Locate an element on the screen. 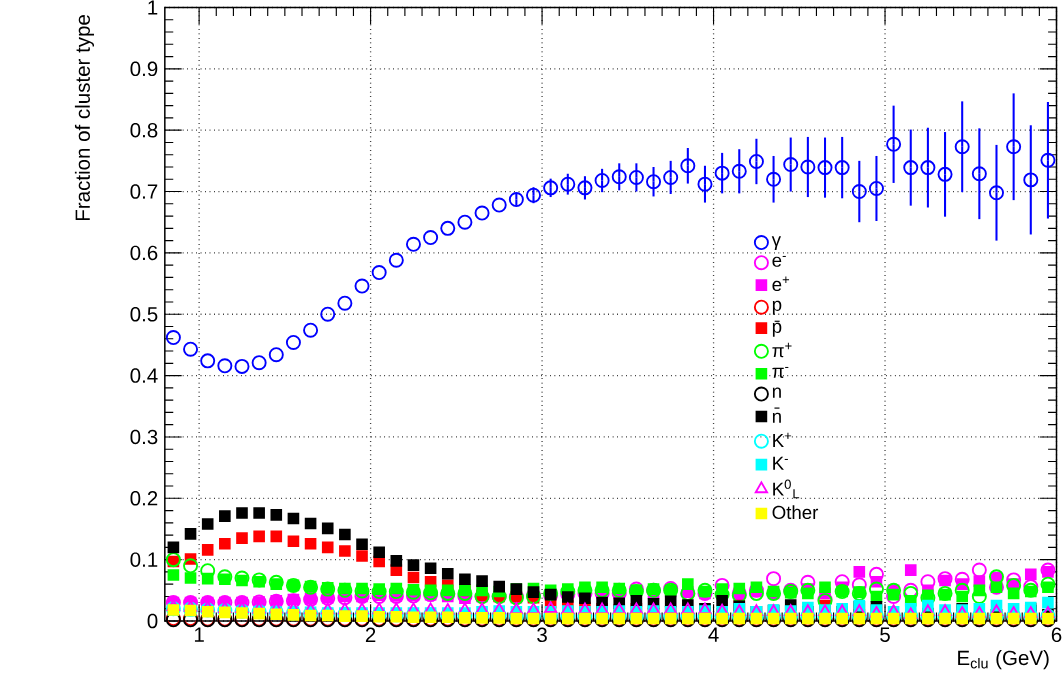 This screenshot has width=1064, height=680. x-tick-label: 6 is located at coordinates (1056, 635).